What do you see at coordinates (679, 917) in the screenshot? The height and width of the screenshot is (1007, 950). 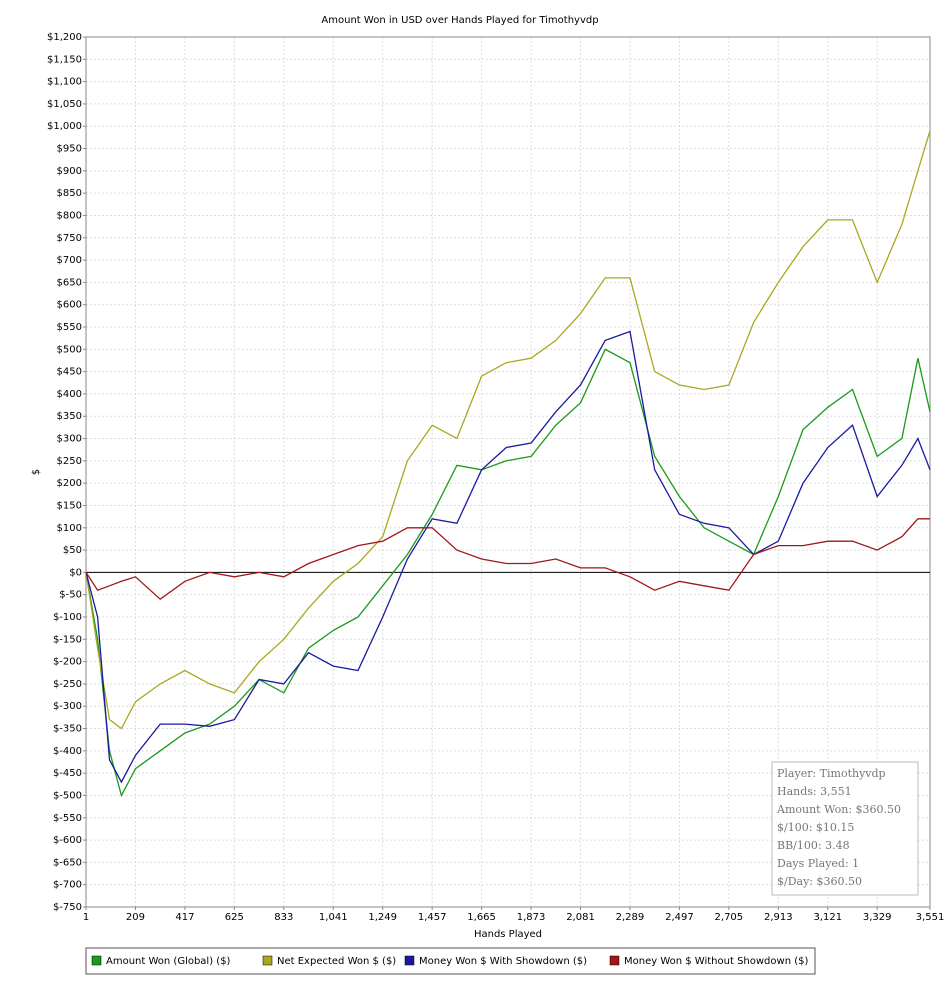 I see `x-tick-label: 2,497` at bounding box center [679, 917].